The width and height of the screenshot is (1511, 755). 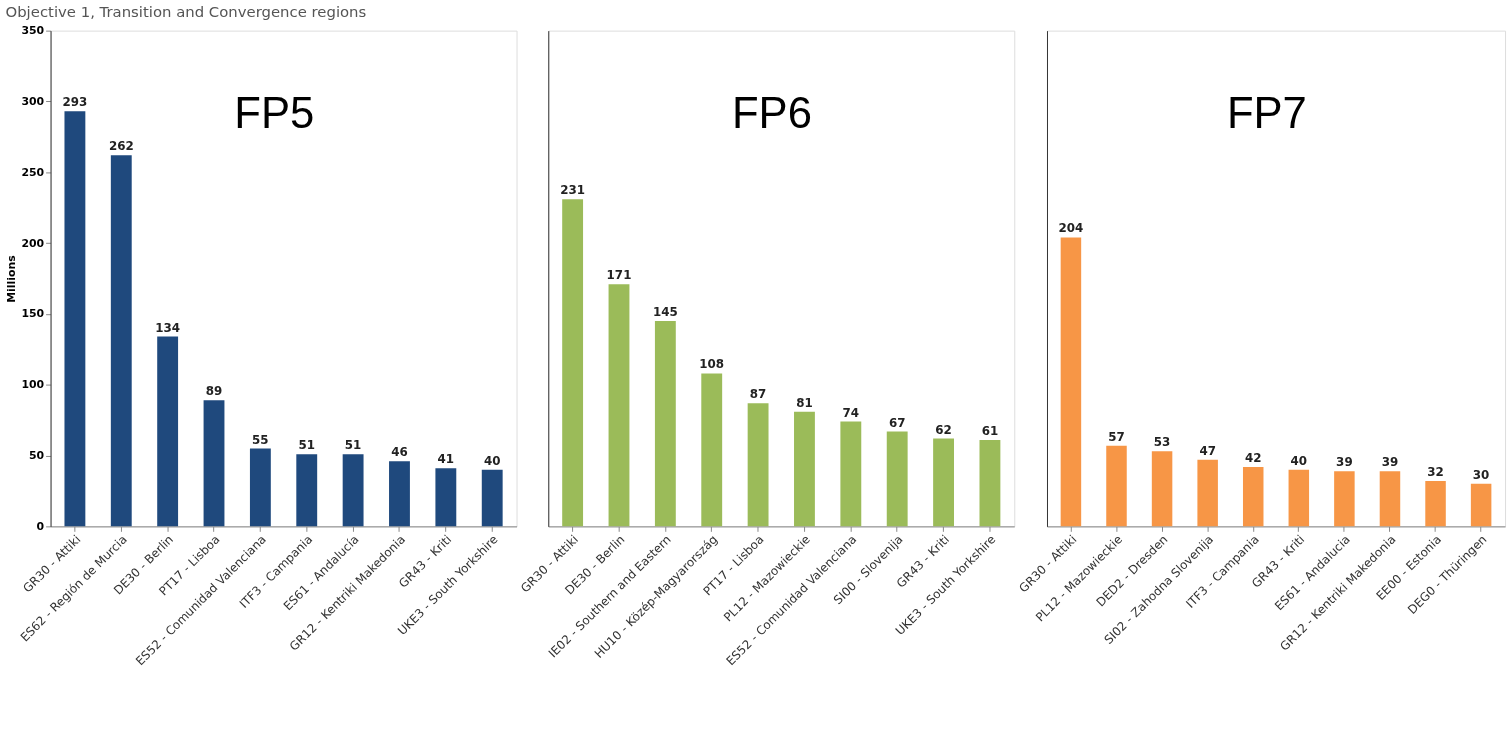 What do you see at coordinates (1435, 472) in the screenshot?
I see `data-label: 32` at bounding box center [1435, 472].